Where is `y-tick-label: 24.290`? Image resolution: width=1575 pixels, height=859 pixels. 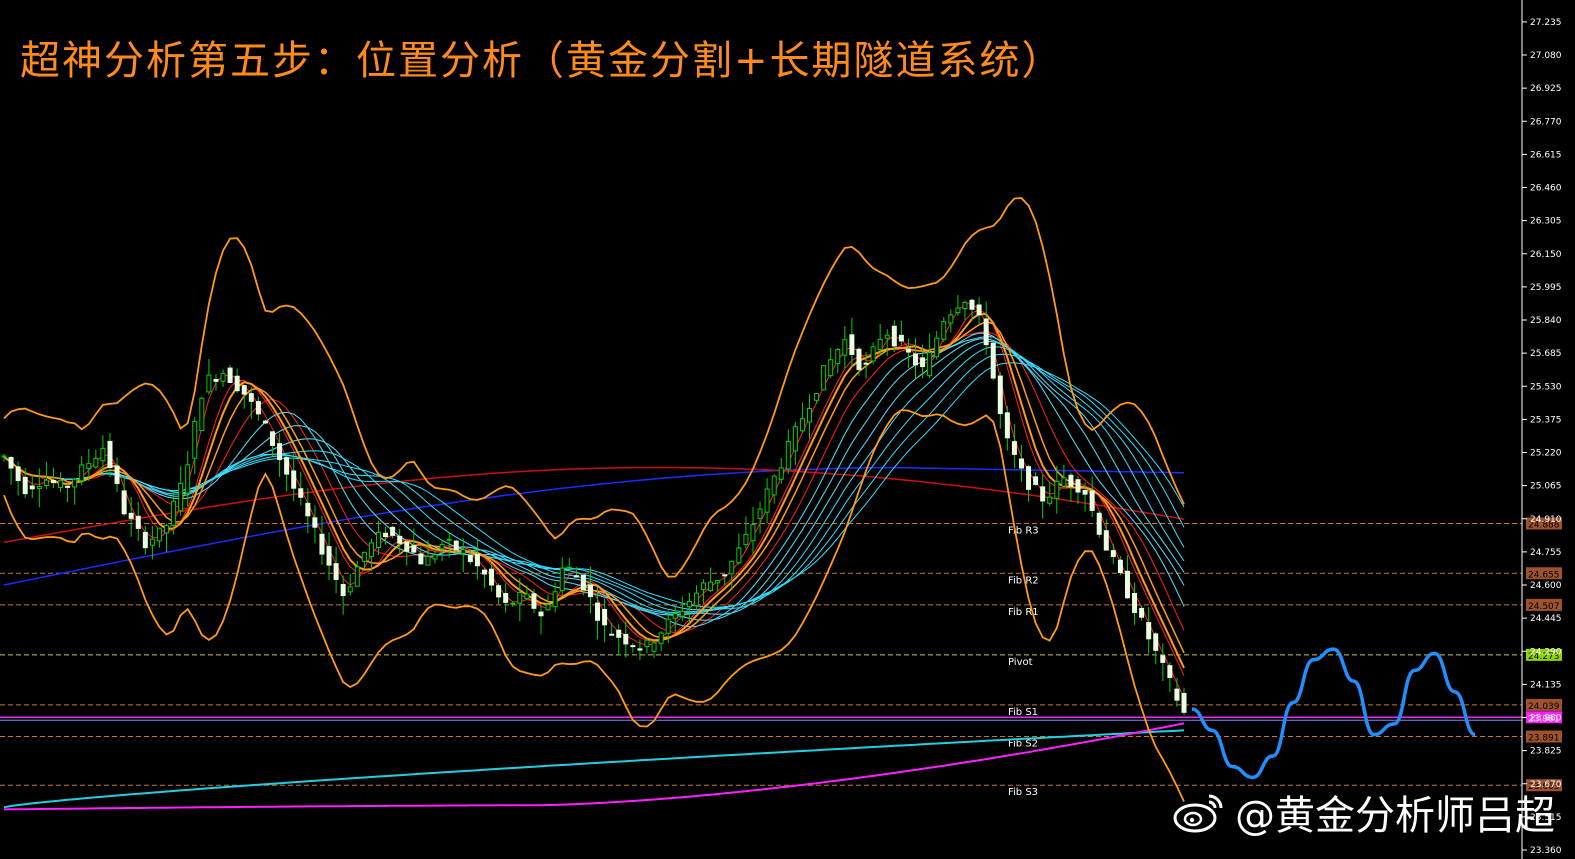 y-tick-label: 24.290 is located at coordinates (1546, 652).